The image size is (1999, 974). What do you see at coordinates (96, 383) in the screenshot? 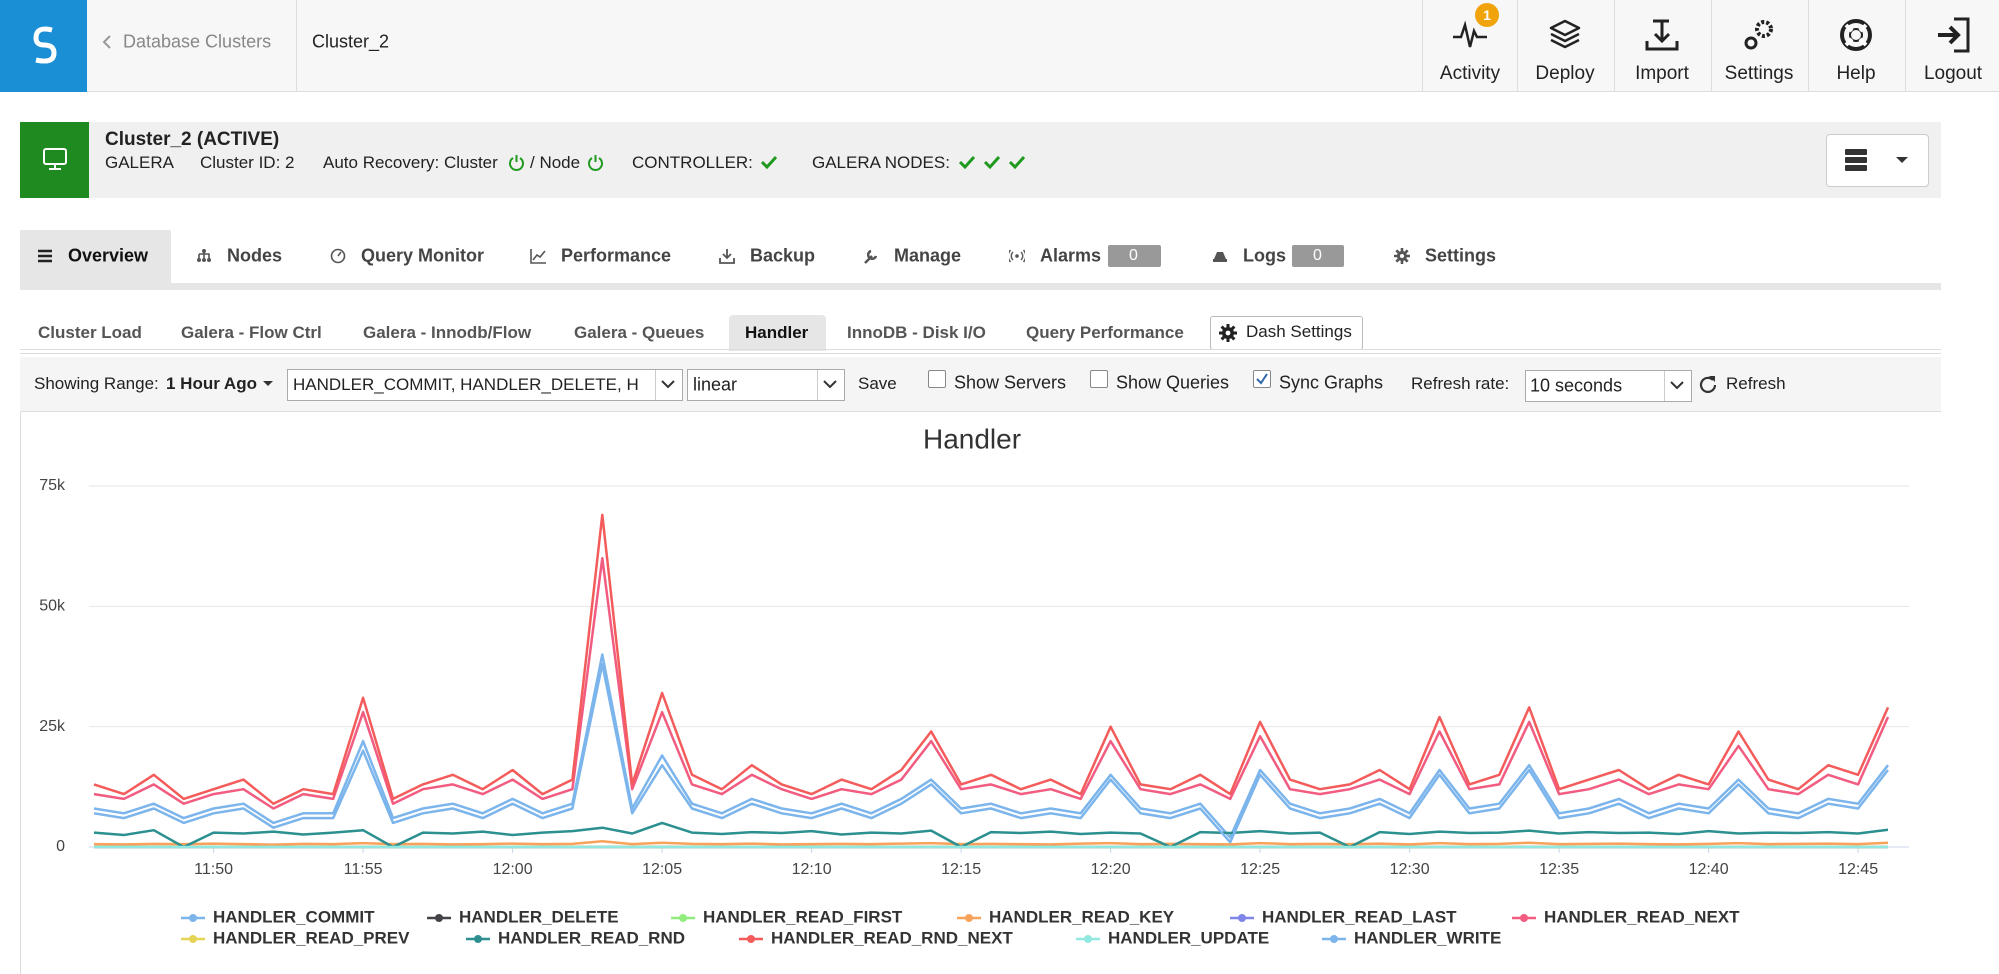
I see `range-label: Showing Range:` at bounding box center [96, 383].